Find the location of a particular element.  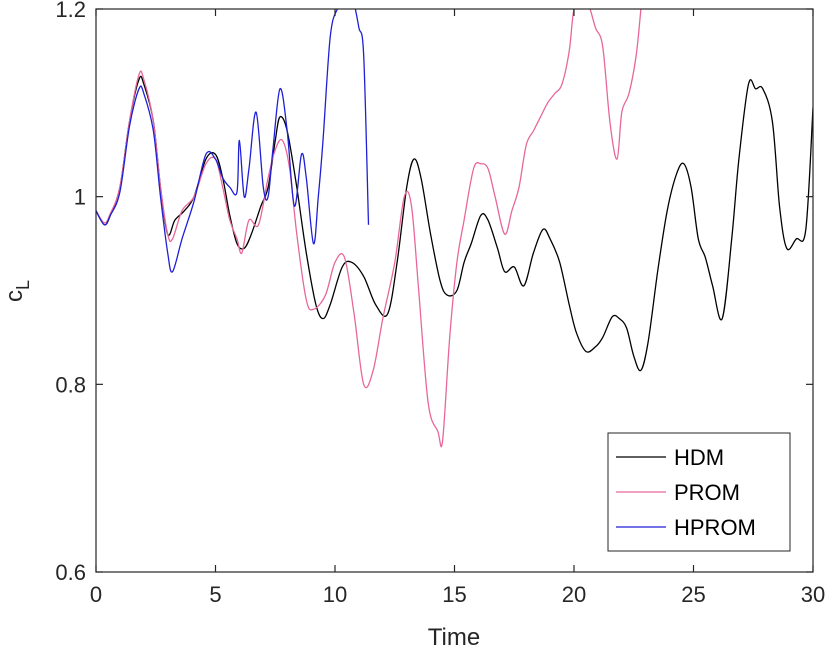

y-tick-label: 1 is located at coordinates (80, 197).